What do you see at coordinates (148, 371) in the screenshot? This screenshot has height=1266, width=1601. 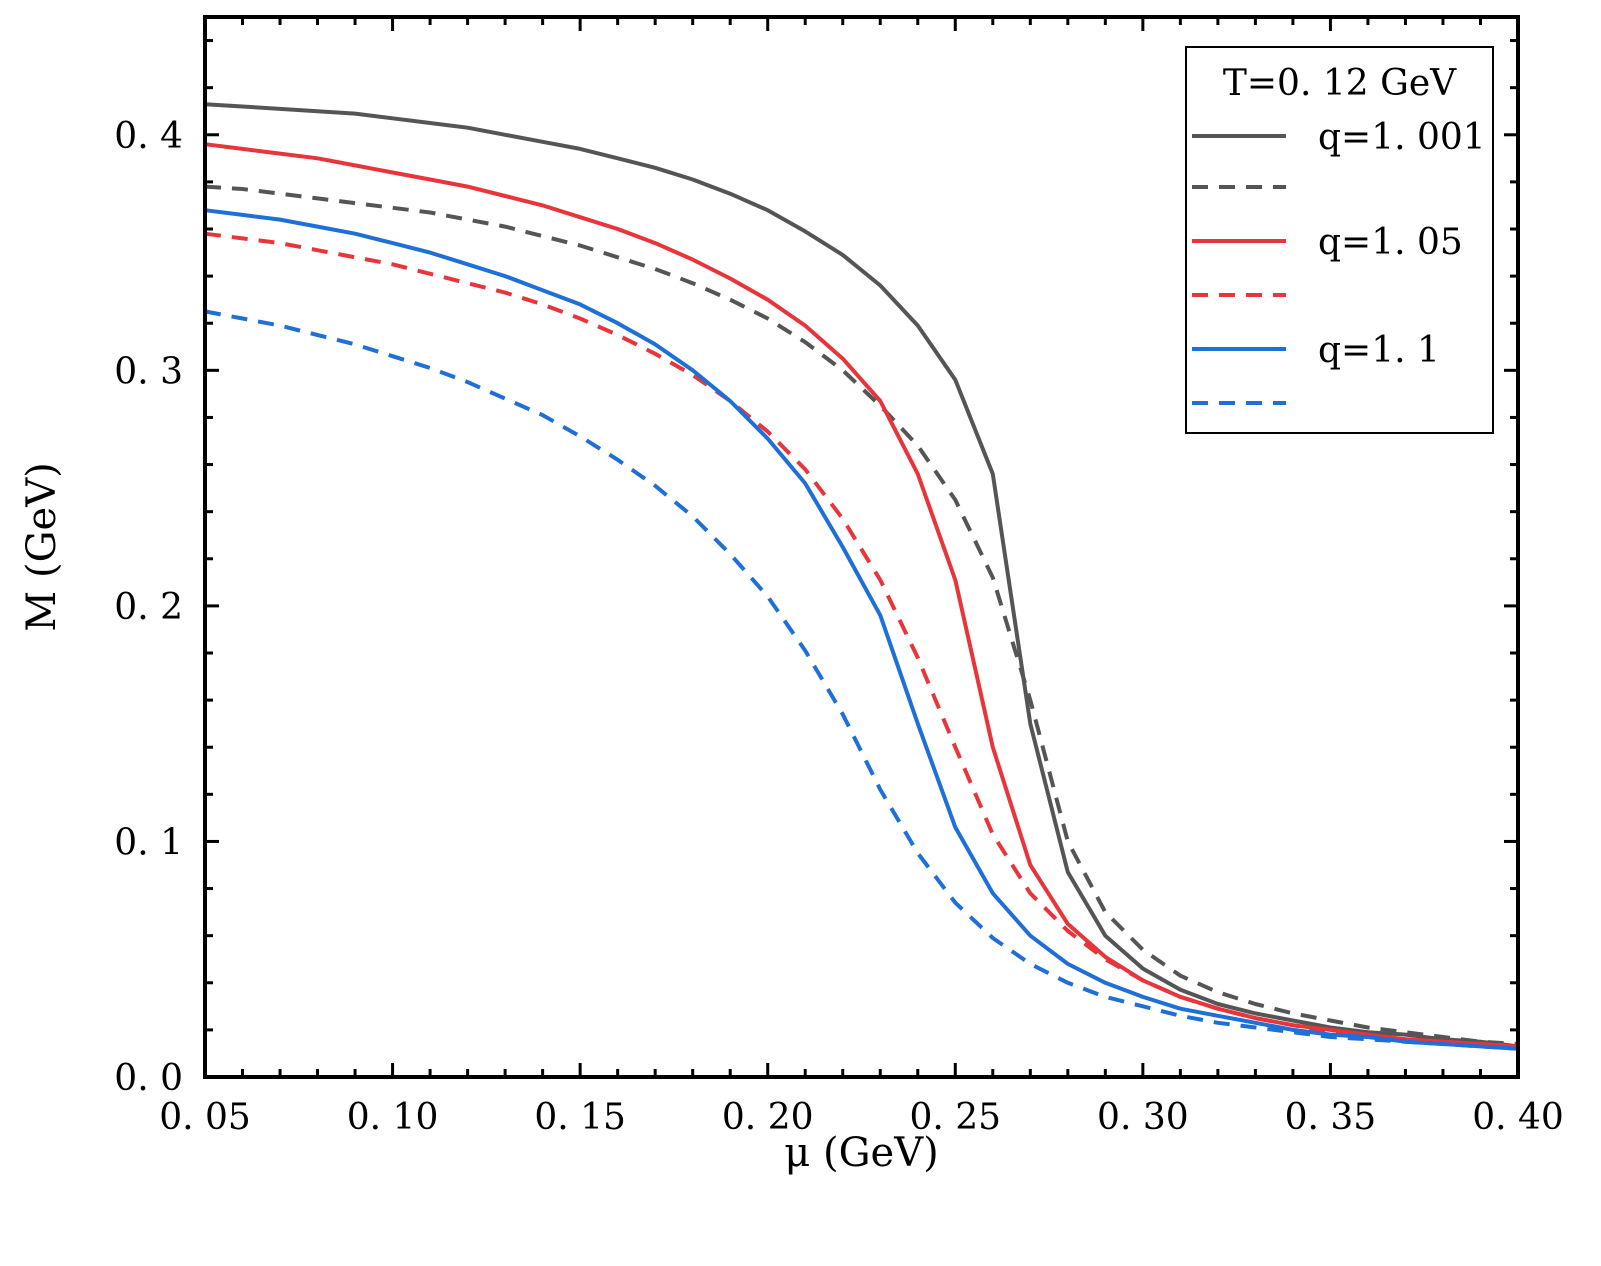 I see `y-tick-label: 0. 3` at bounding box center [148, 371].